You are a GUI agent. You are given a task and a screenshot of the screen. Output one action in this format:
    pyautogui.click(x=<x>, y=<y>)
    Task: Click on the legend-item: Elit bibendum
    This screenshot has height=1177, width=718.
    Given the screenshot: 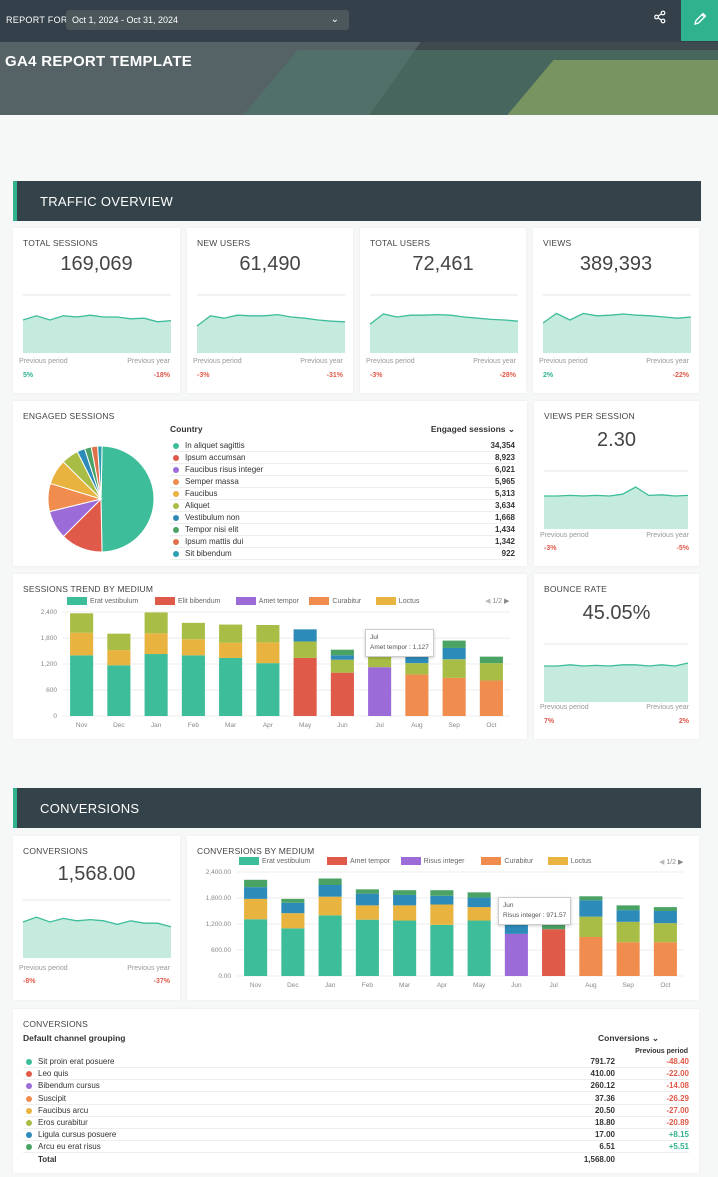 What is the action you would take?
    pyautogui.click(x=187, y=601)
    